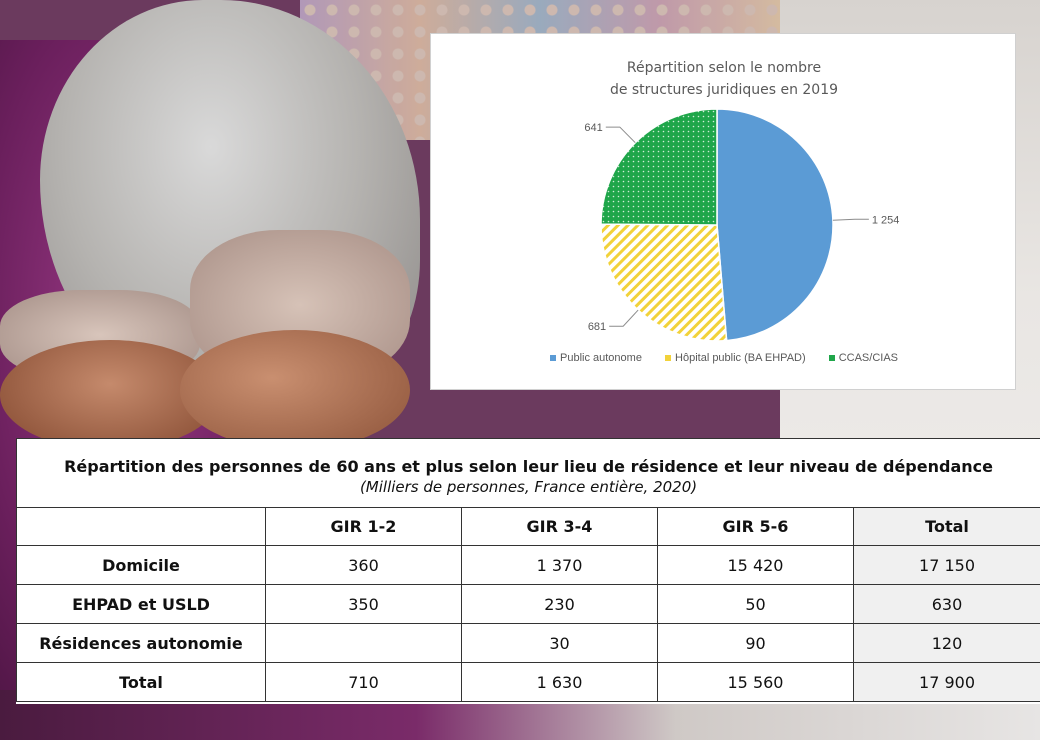 The width and height of the screenshot is (1040, 740). I want to click on row-label: EHPAD et USLD, so click(141, 604).